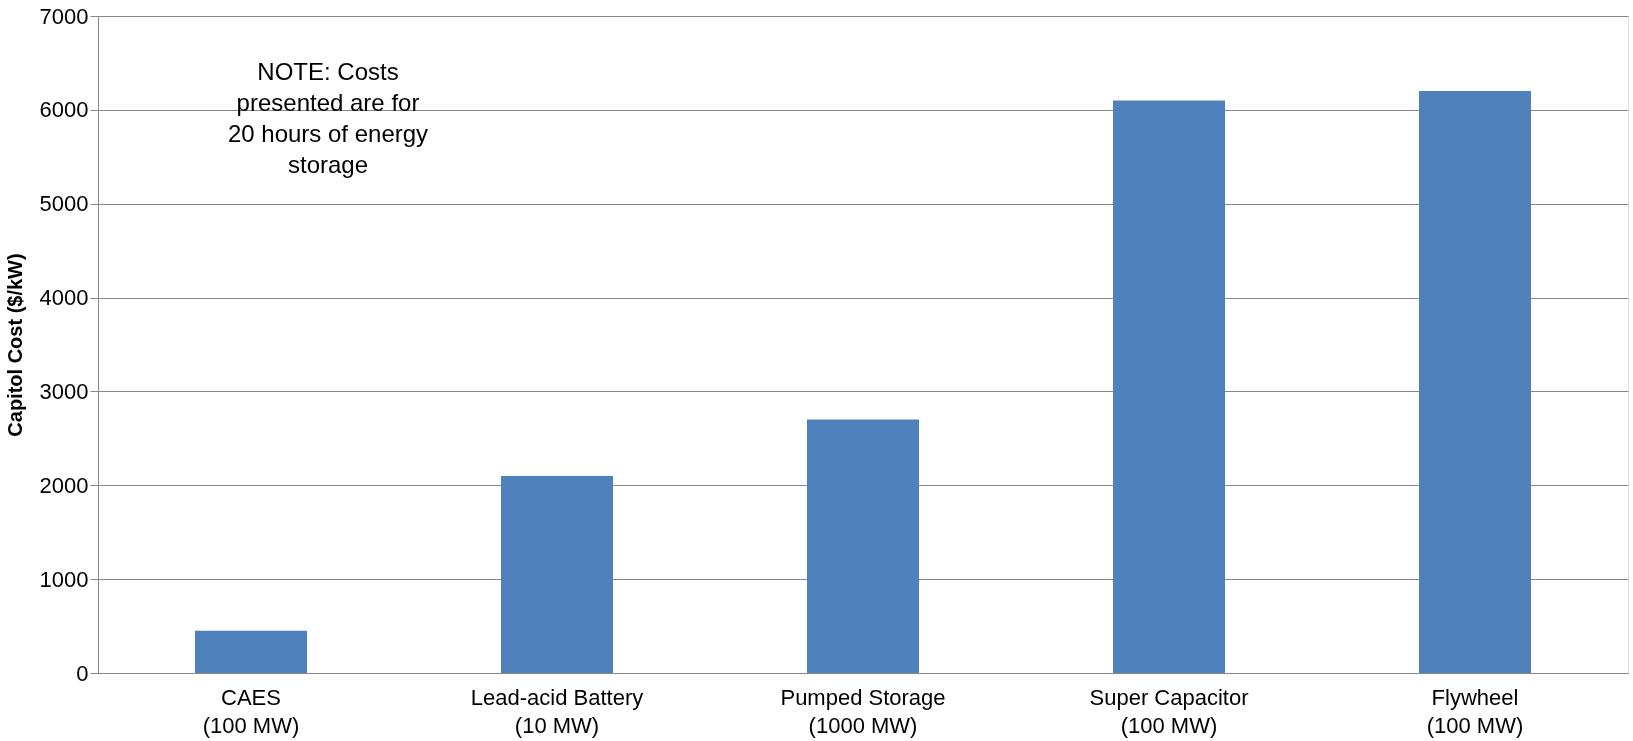 The image size is (1633, 741). What do you see at coordinates (14, 345) in the screenshot?
I see `y-axis-title: Capitol Cost ($/kW)` at bounding box center [14, 345].